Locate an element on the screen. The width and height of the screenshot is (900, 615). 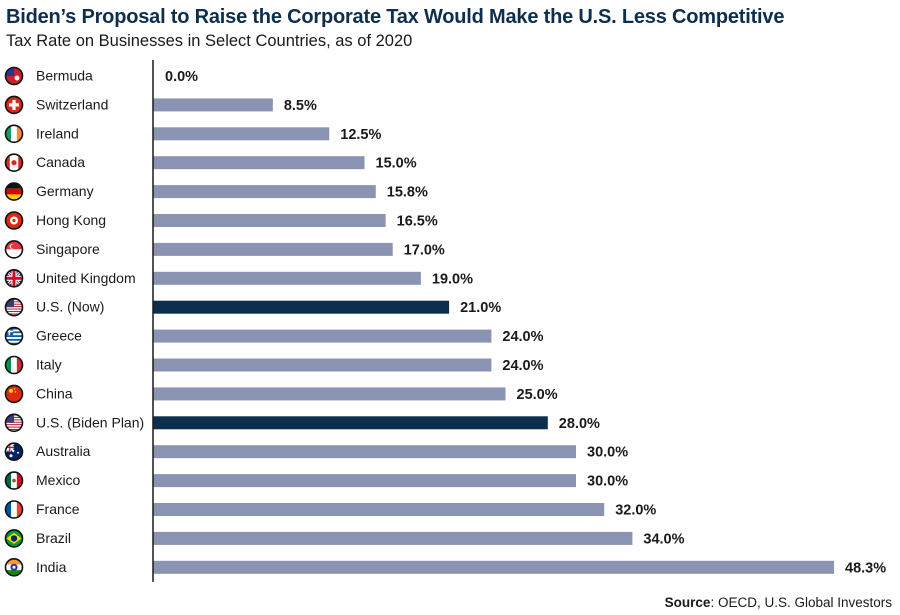
germany-flag-icon is located at coordinates (14, 191).